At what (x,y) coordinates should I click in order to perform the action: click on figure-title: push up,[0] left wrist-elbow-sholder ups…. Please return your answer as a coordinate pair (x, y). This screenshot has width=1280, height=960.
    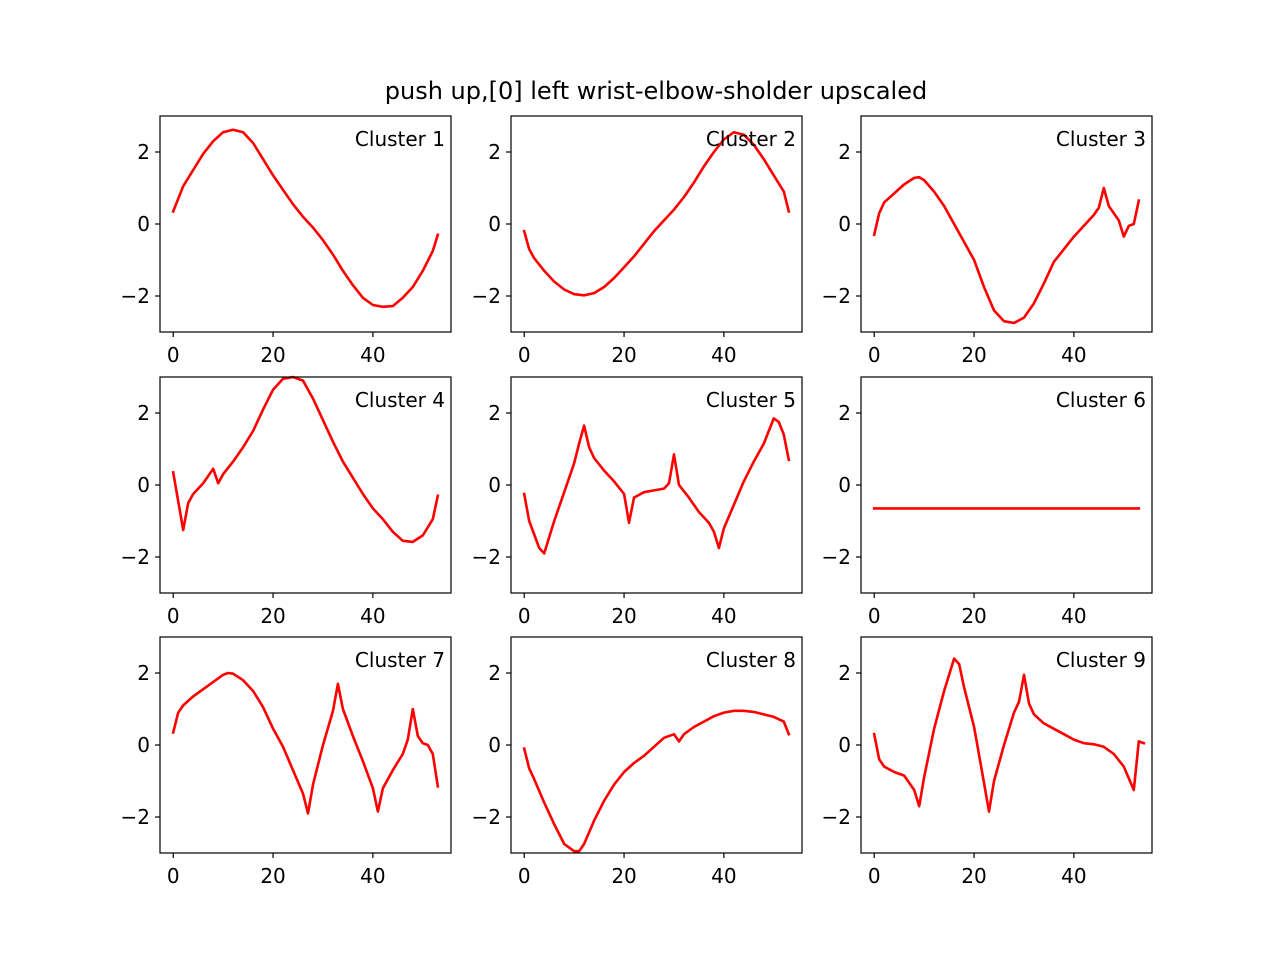
    Looking at the image, I should click on (656, 91).